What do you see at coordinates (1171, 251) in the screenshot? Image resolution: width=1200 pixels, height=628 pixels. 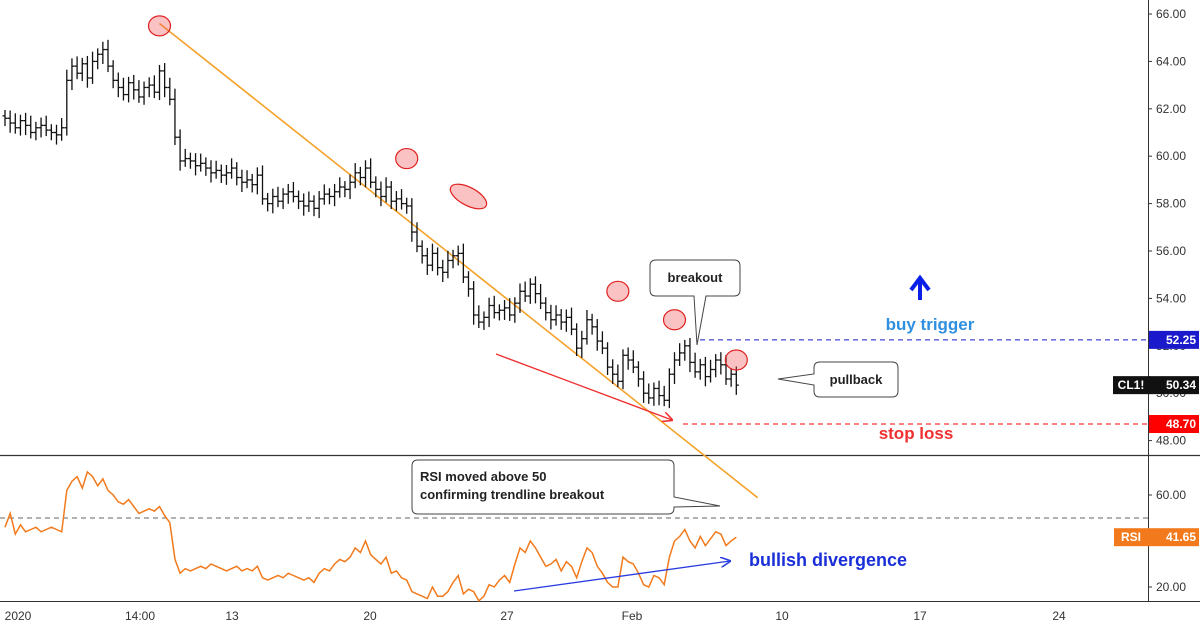 I see `price-tick-label: 56.00` at bounding box center [1171, 251].